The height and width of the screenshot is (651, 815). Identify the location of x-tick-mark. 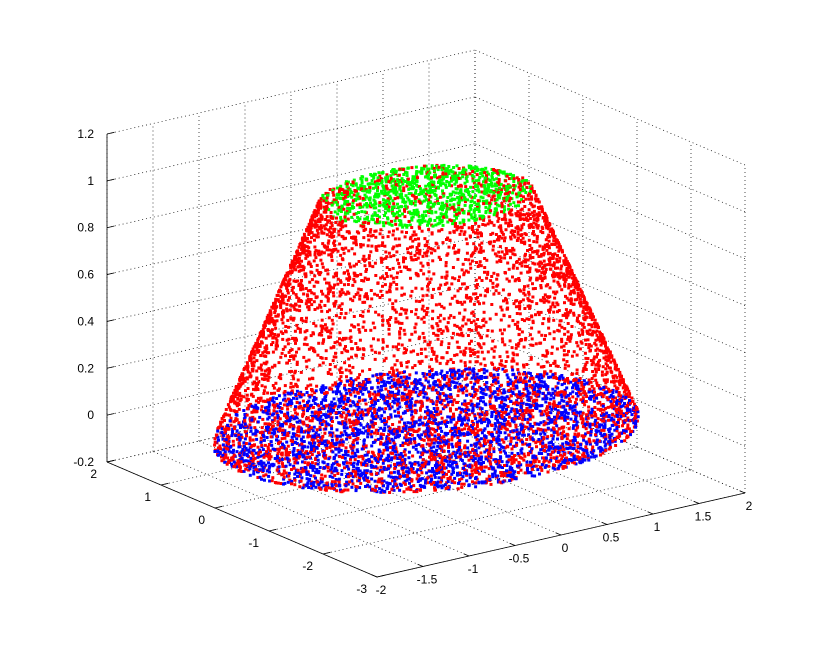
(512, 544).